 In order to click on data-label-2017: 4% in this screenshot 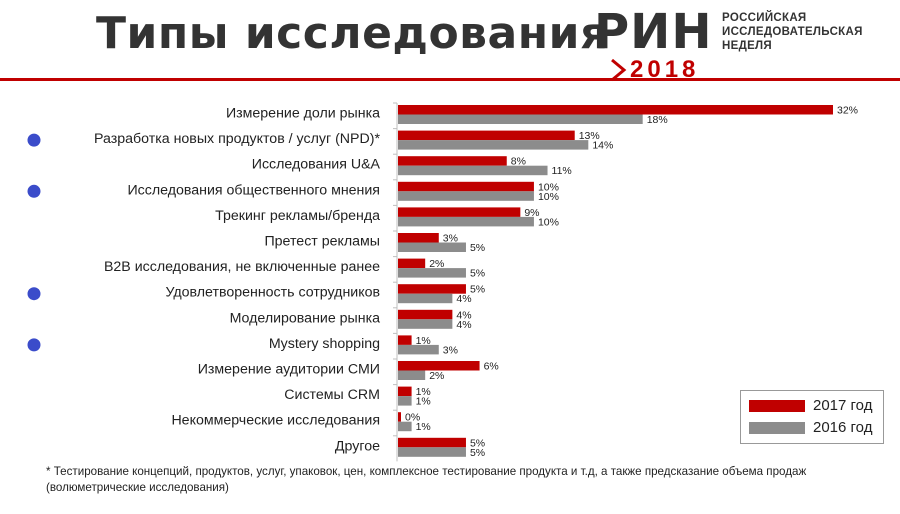, I will do `click(463, 315)`.